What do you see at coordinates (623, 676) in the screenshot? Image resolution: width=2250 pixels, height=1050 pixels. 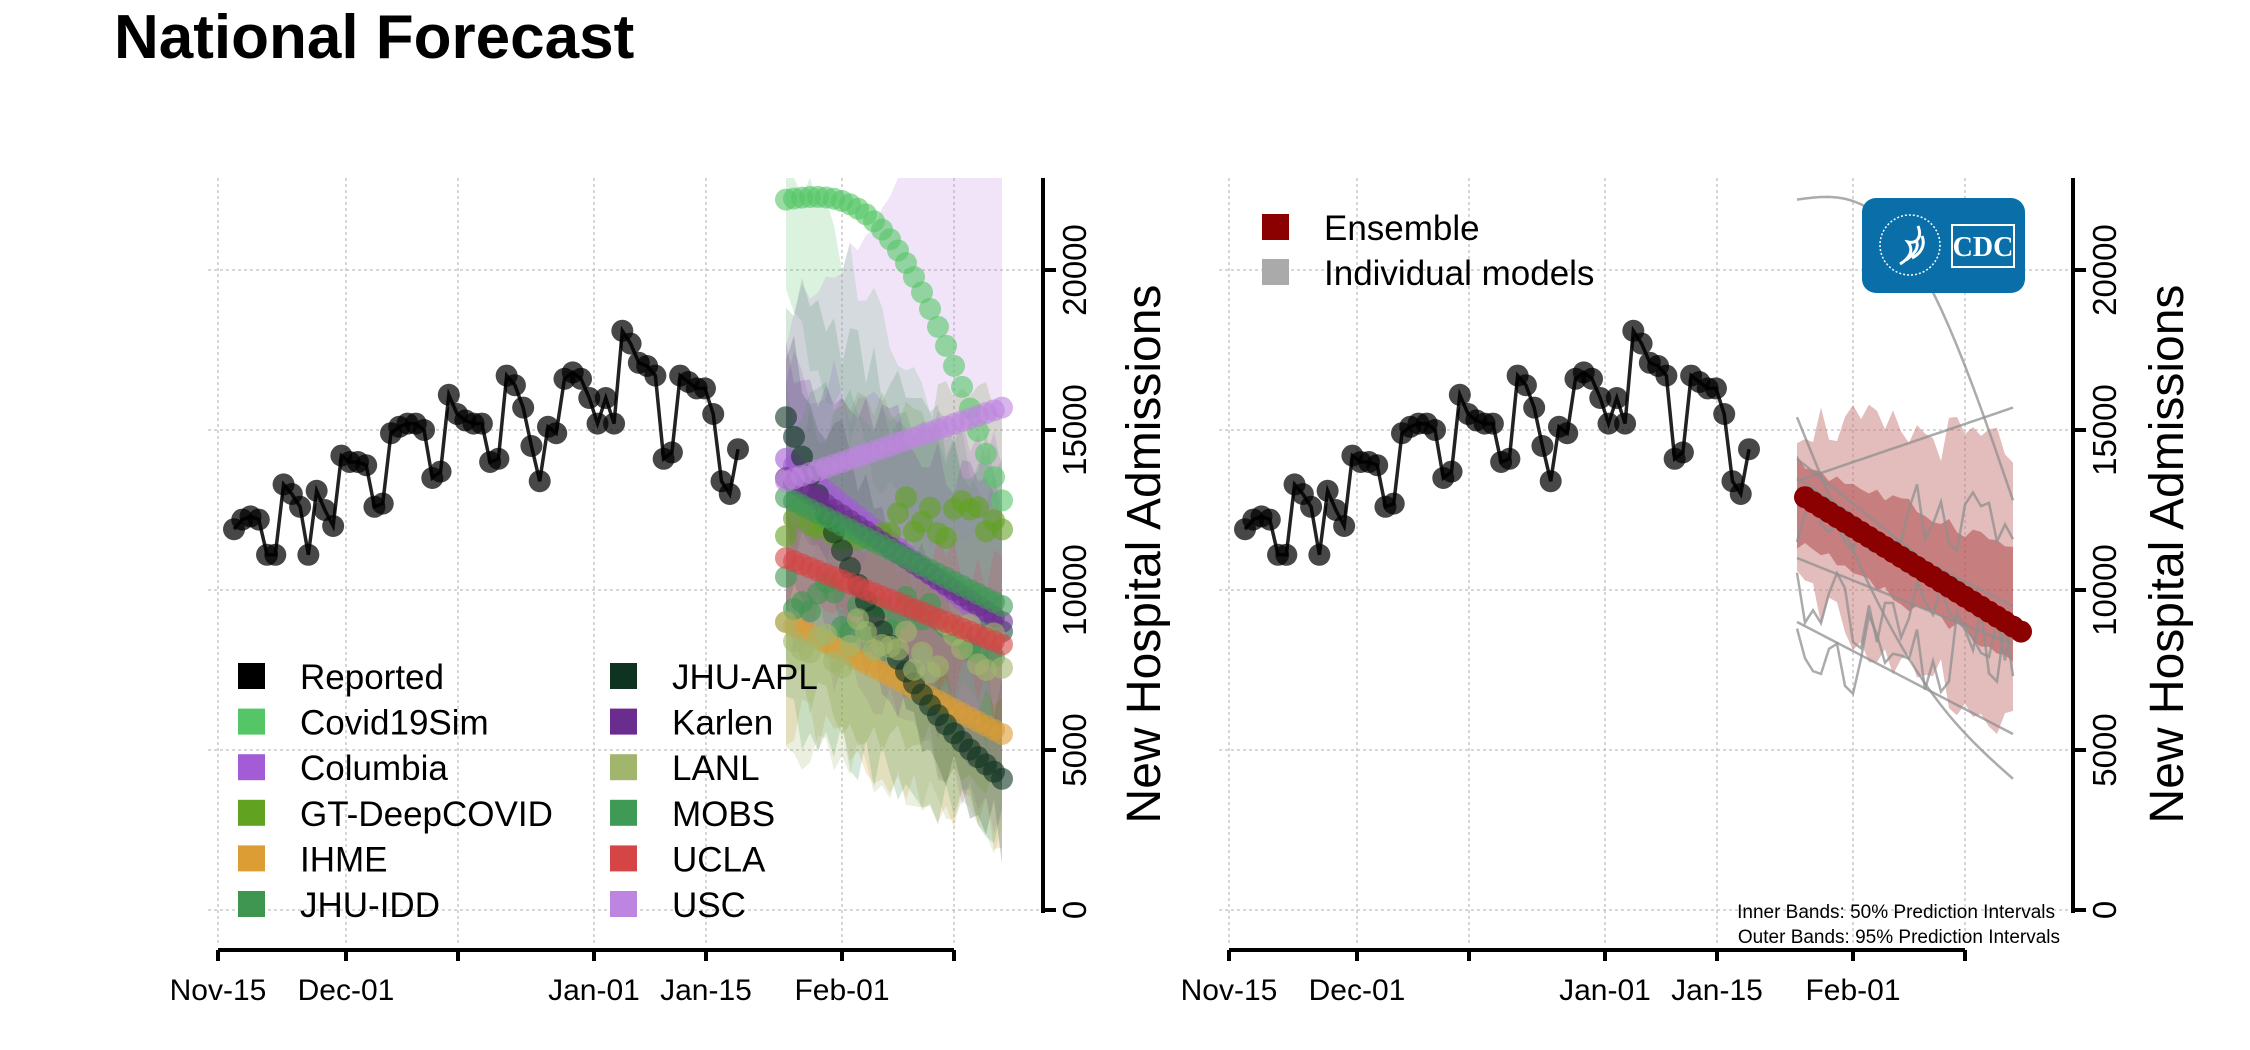 I see `legend-swatch-jhu-apl` at bounding box center [623, 676].